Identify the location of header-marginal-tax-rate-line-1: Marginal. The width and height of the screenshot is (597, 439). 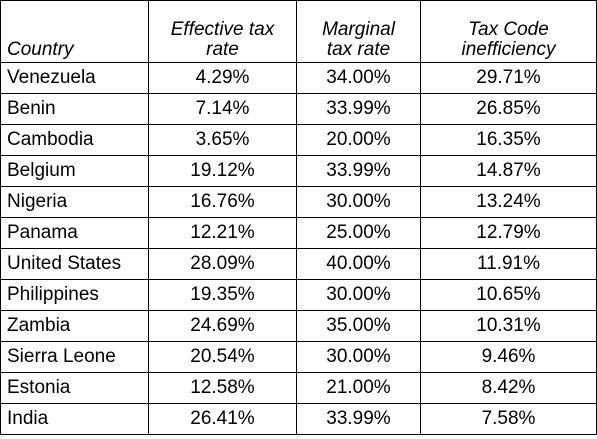
(358, 29).